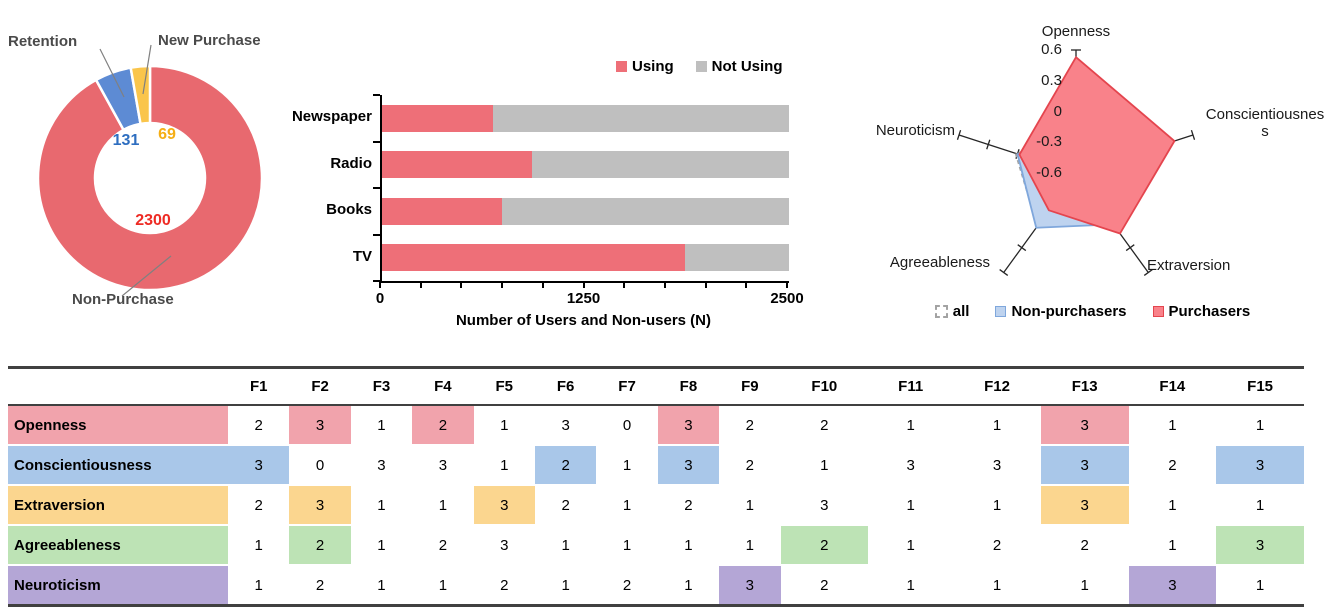 This screenshot has width=1337, height=615. Describe the element at coordinates (627, 425) in the screenshot. I see `table-cell-openness-f7: 0` at that location.